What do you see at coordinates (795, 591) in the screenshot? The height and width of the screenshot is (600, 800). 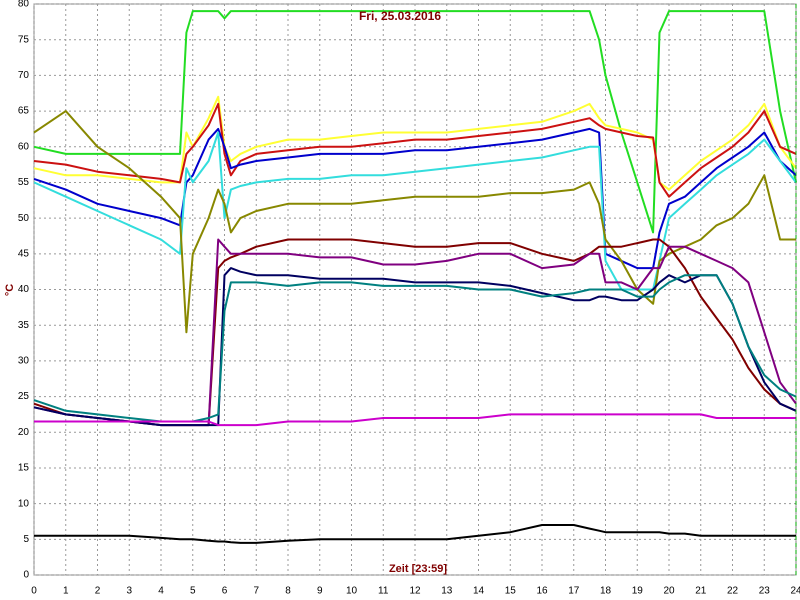 I see `x-tick-label: 24` at bounding box center [795, 591].